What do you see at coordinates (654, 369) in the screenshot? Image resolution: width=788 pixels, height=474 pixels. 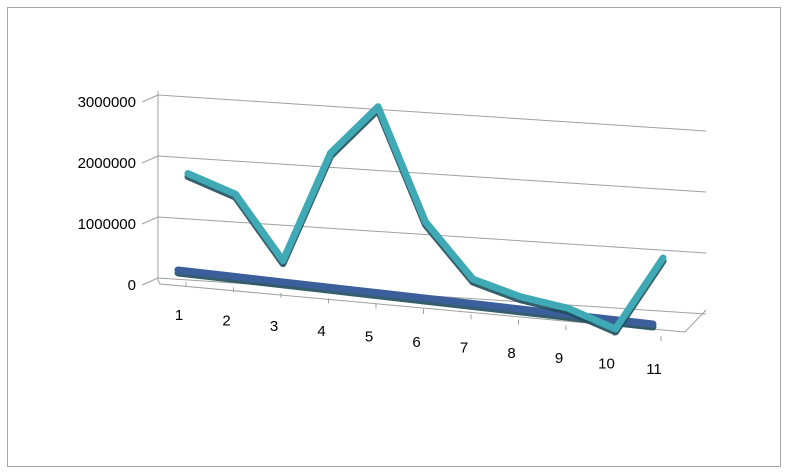 I see `x-tick-label: 11` at bounding box center [654, 369].